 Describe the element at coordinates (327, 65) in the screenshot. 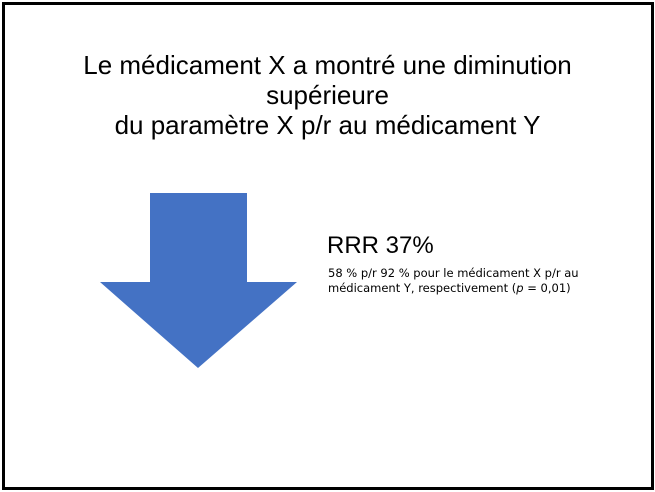

I see `title-line: Le médicament X a montré une diminution` at that location.